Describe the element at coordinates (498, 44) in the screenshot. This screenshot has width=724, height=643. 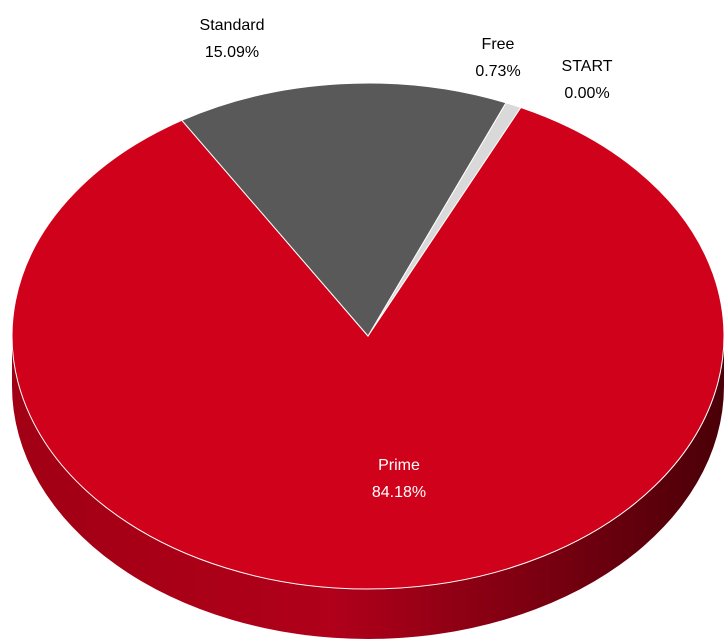
I see `pie-label-name-free: Free` at that location.